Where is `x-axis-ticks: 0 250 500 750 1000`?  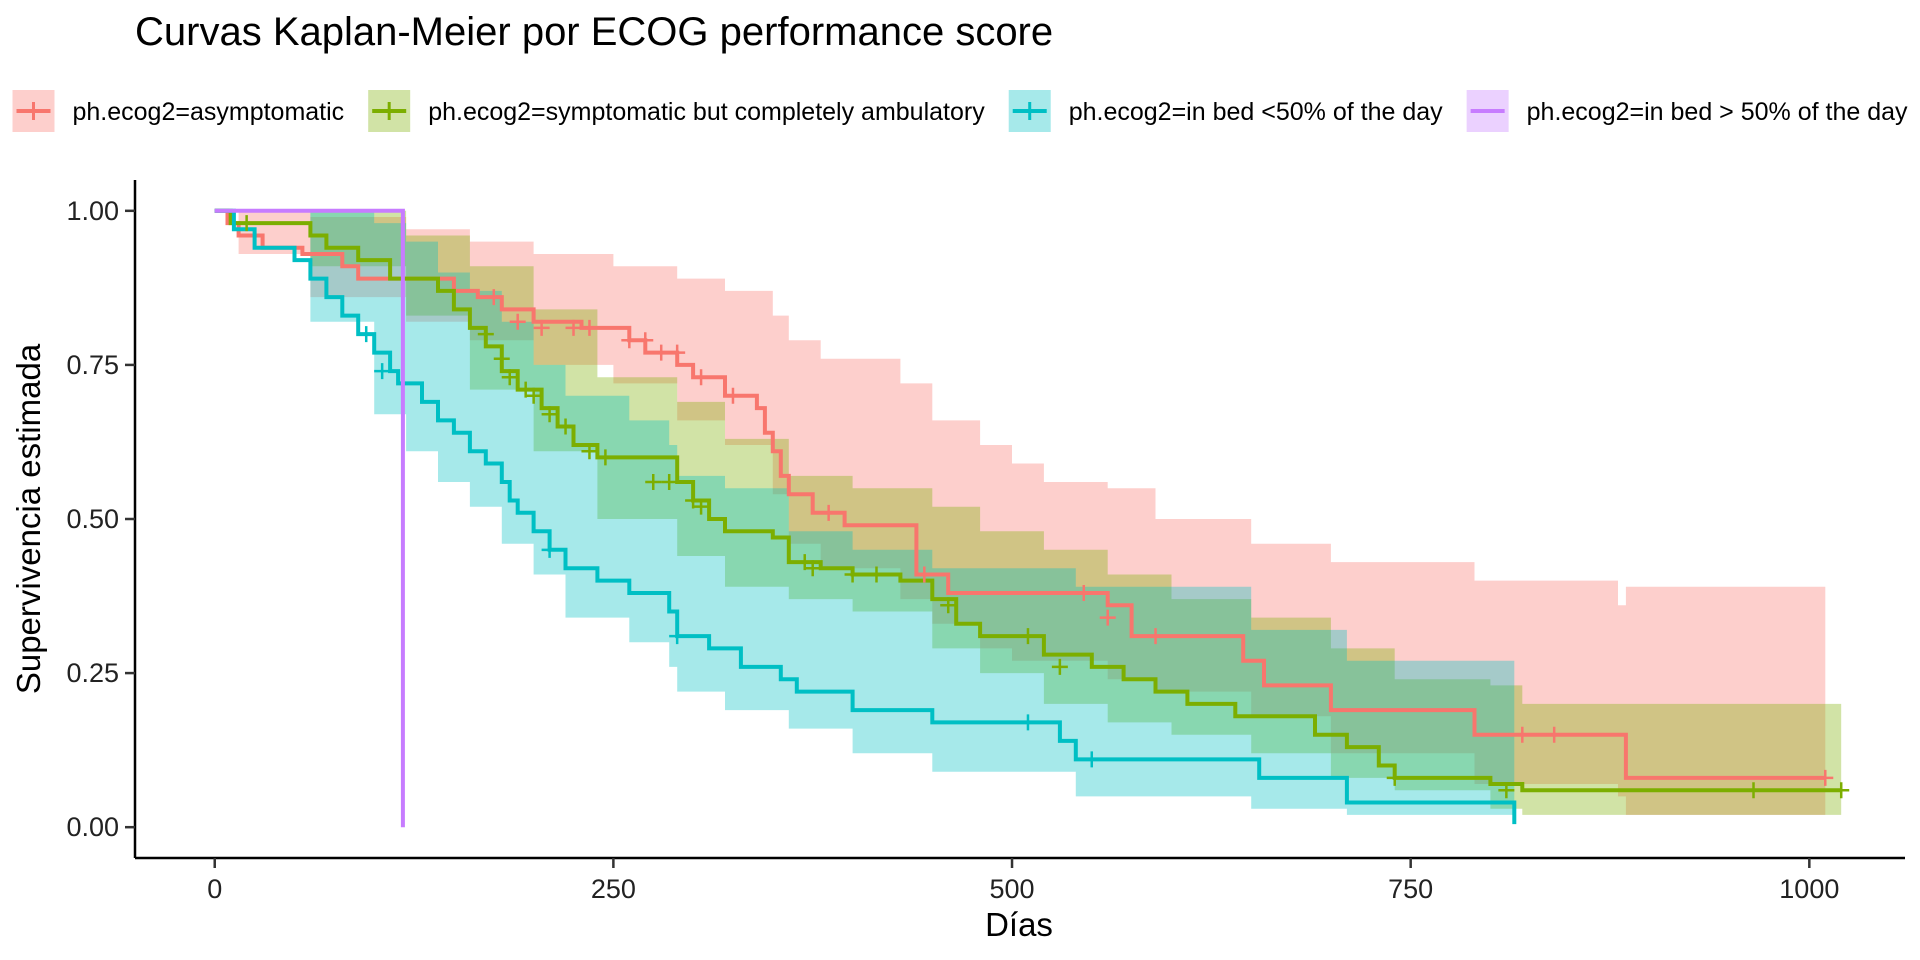 x-axis-ticks: 0 250 500 750 1000 is located at coordinates (1023, 881).